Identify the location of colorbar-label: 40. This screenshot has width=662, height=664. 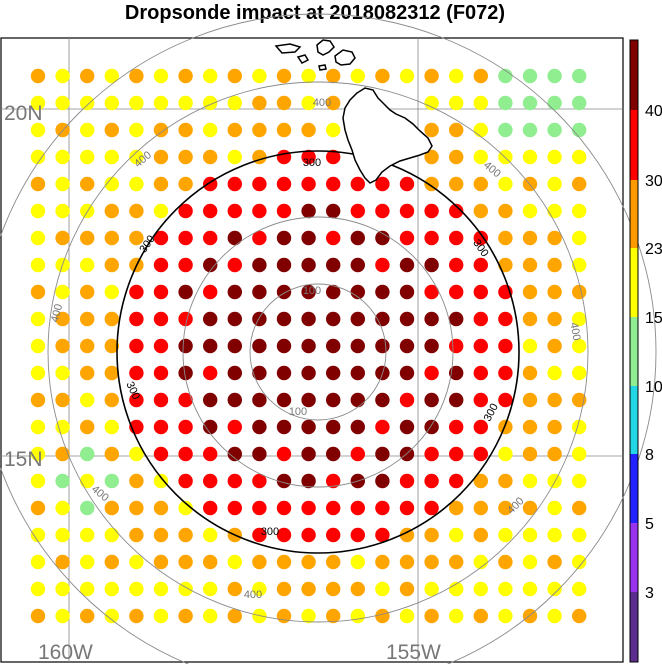
(653, 111).